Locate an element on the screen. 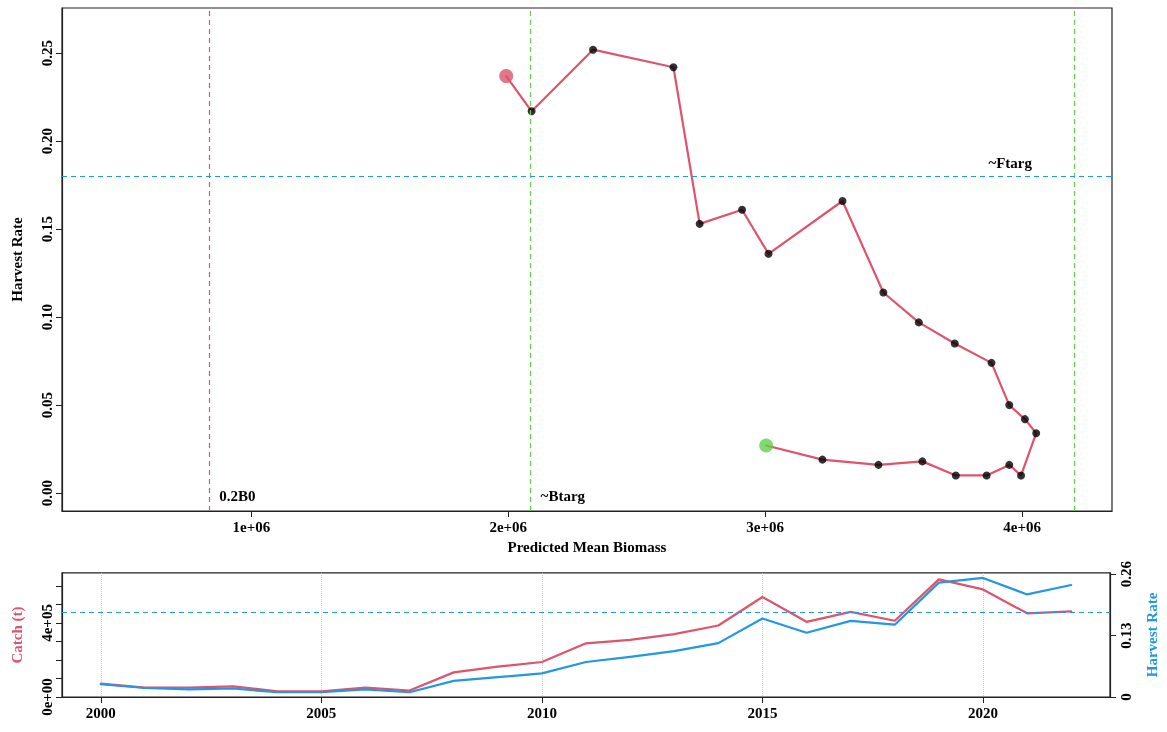 The image size is (1167, 732). x-tick-label: 2e+06 is located at coordinates (508, 526).